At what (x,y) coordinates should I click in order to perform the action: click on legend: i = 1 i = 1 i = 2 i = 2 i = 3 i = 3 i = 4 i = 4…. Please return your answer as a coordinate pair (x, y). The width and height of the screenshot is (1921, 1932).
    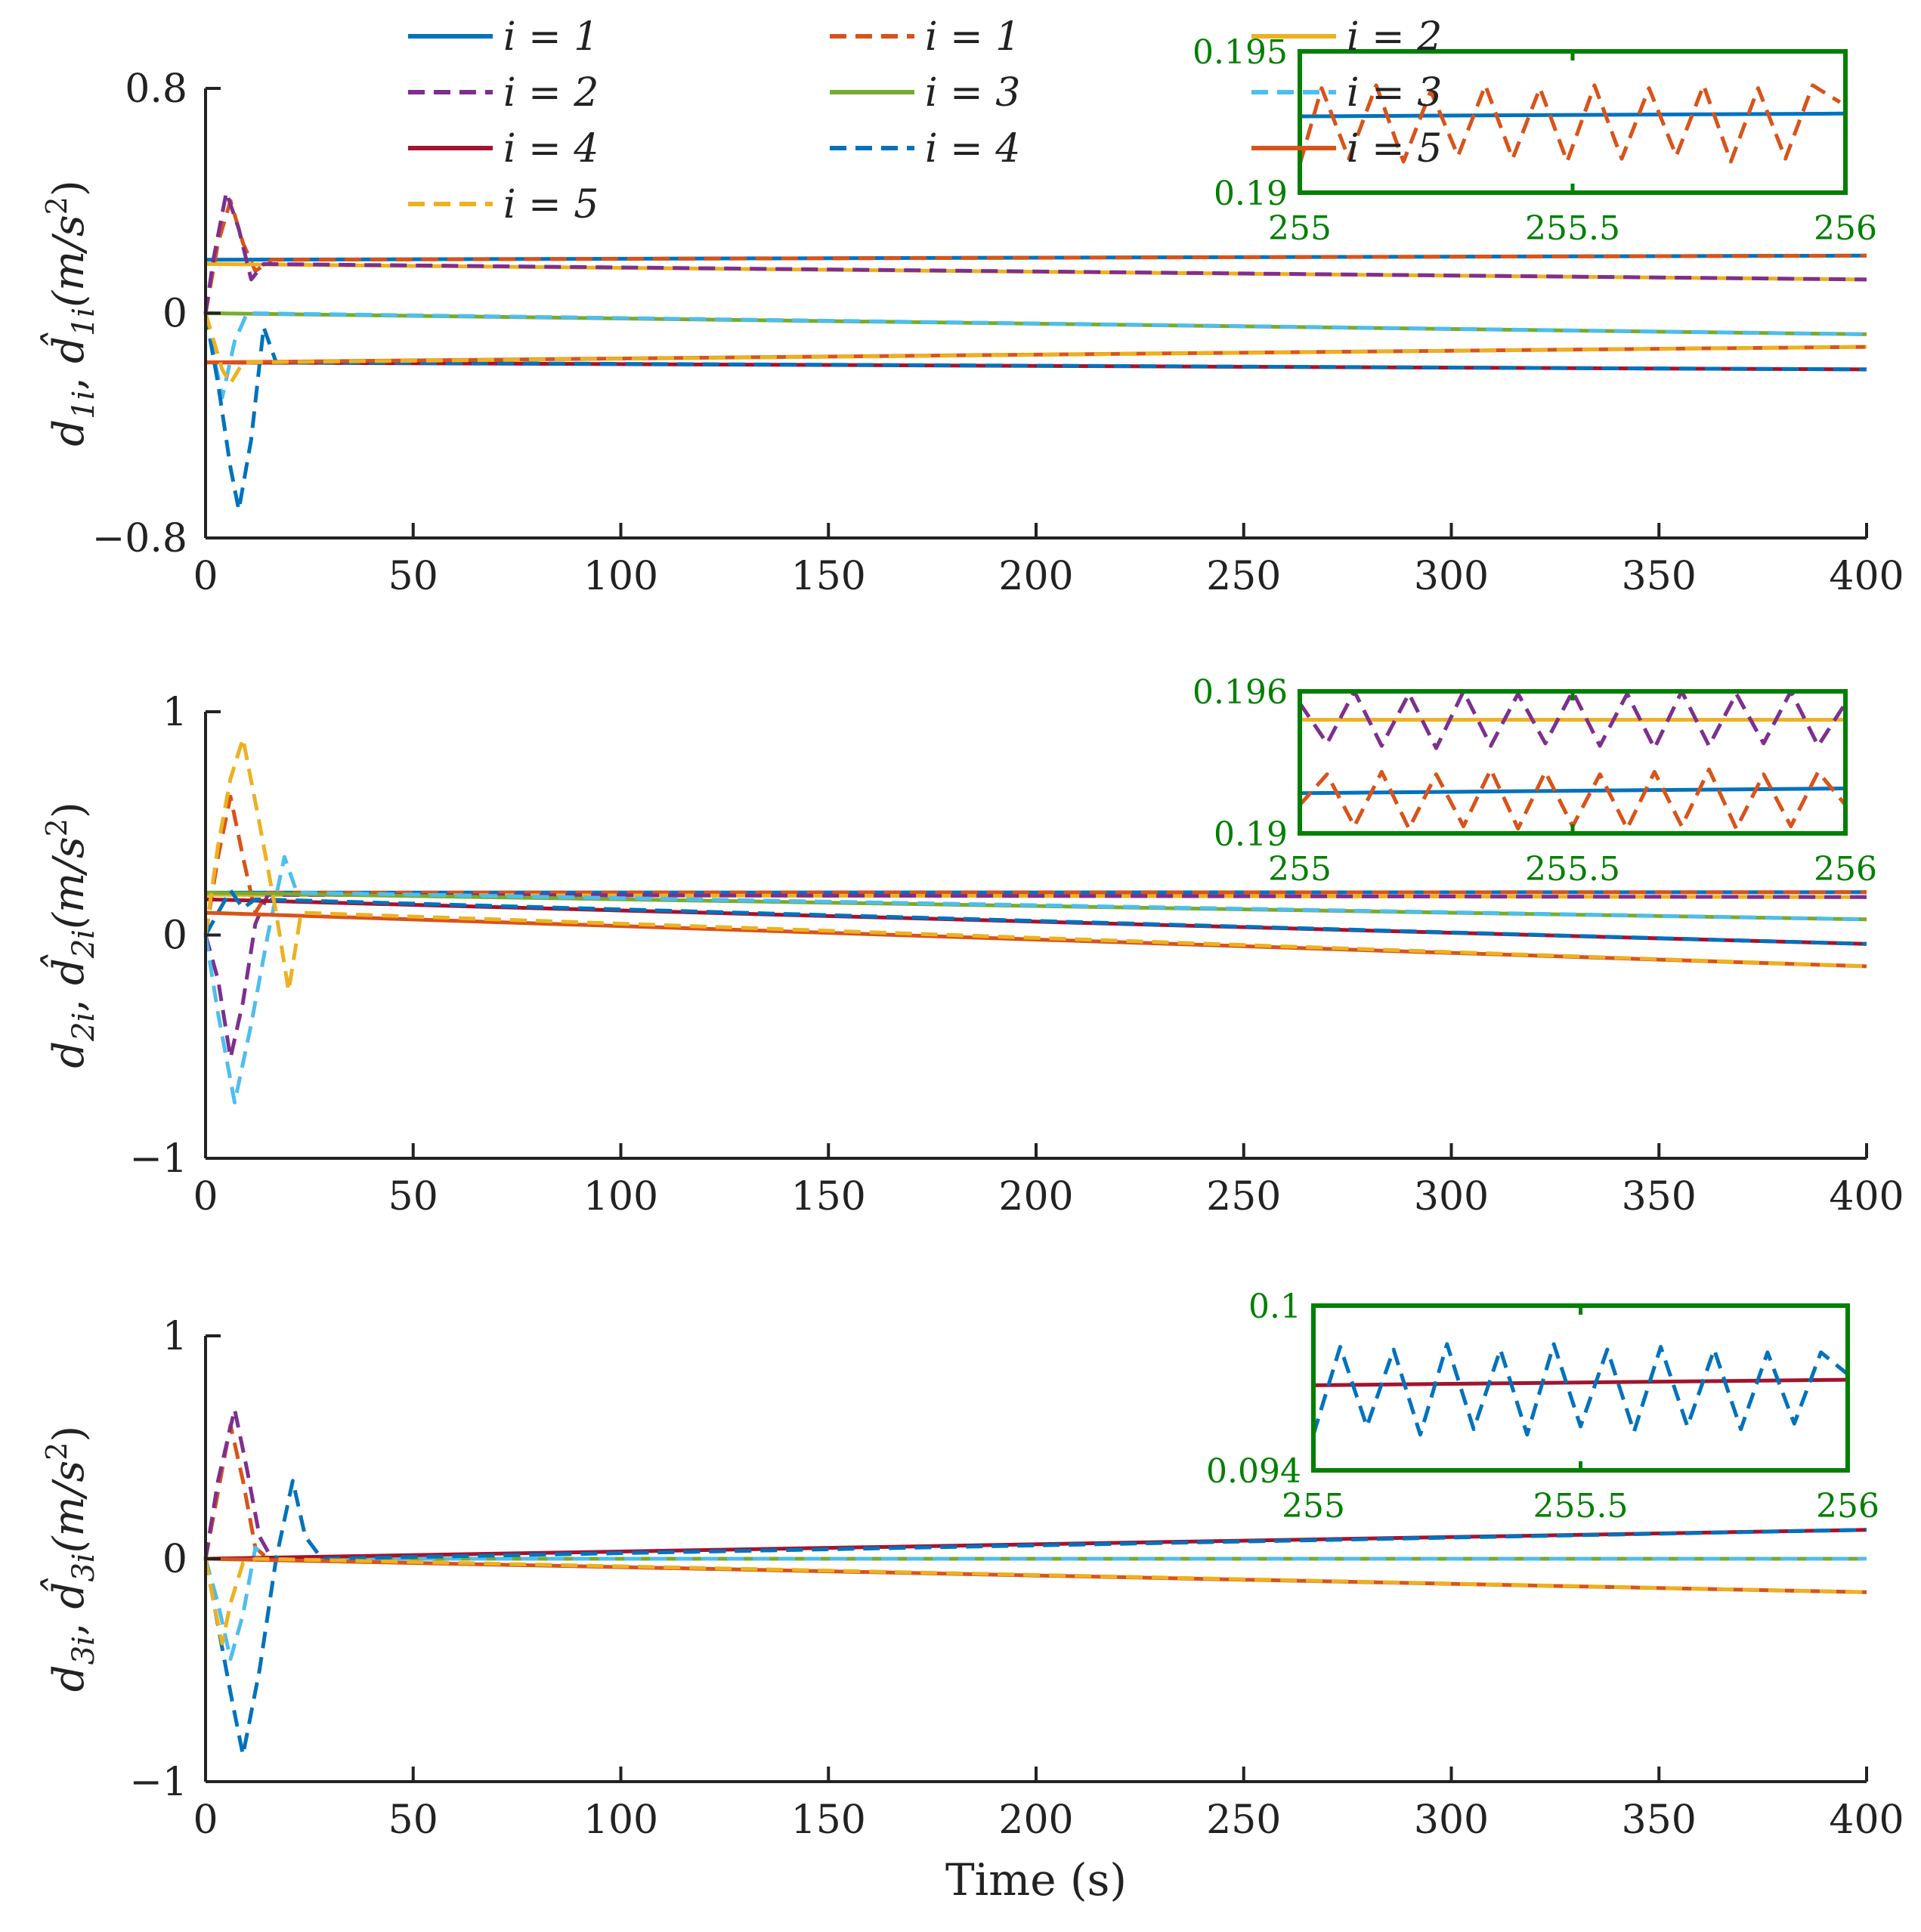
    Looking at the image, I should click on (925, 120).